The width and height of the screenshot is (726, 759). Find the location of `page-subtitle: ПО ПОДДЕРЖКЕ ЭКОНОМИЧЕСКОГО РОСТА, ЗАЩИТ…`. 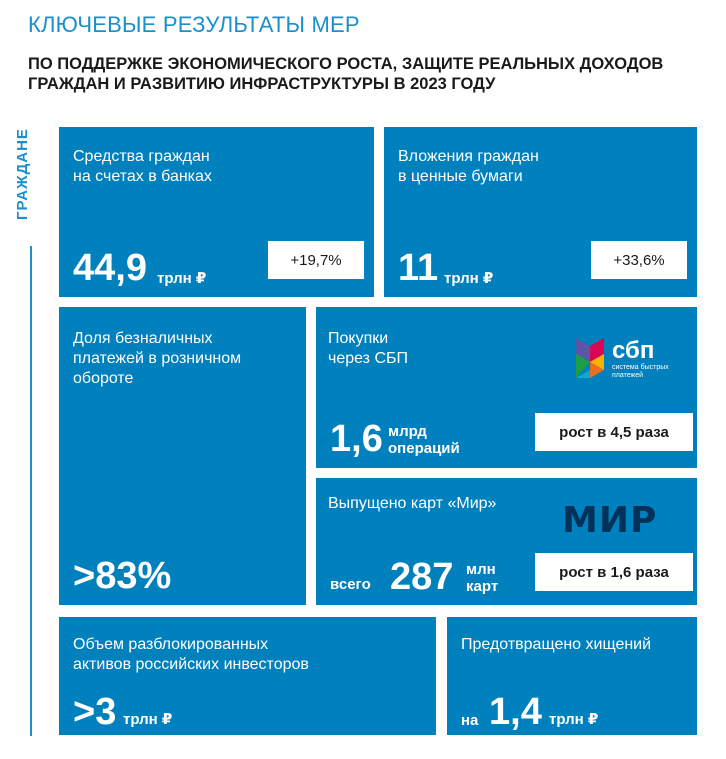

page-subtitle: ПО ПОДДЕРЖКЕ ЭКОНОМИЧЕСКОГО РОСТА, ЗАЩИТ… is located at coordinates (346, 74).